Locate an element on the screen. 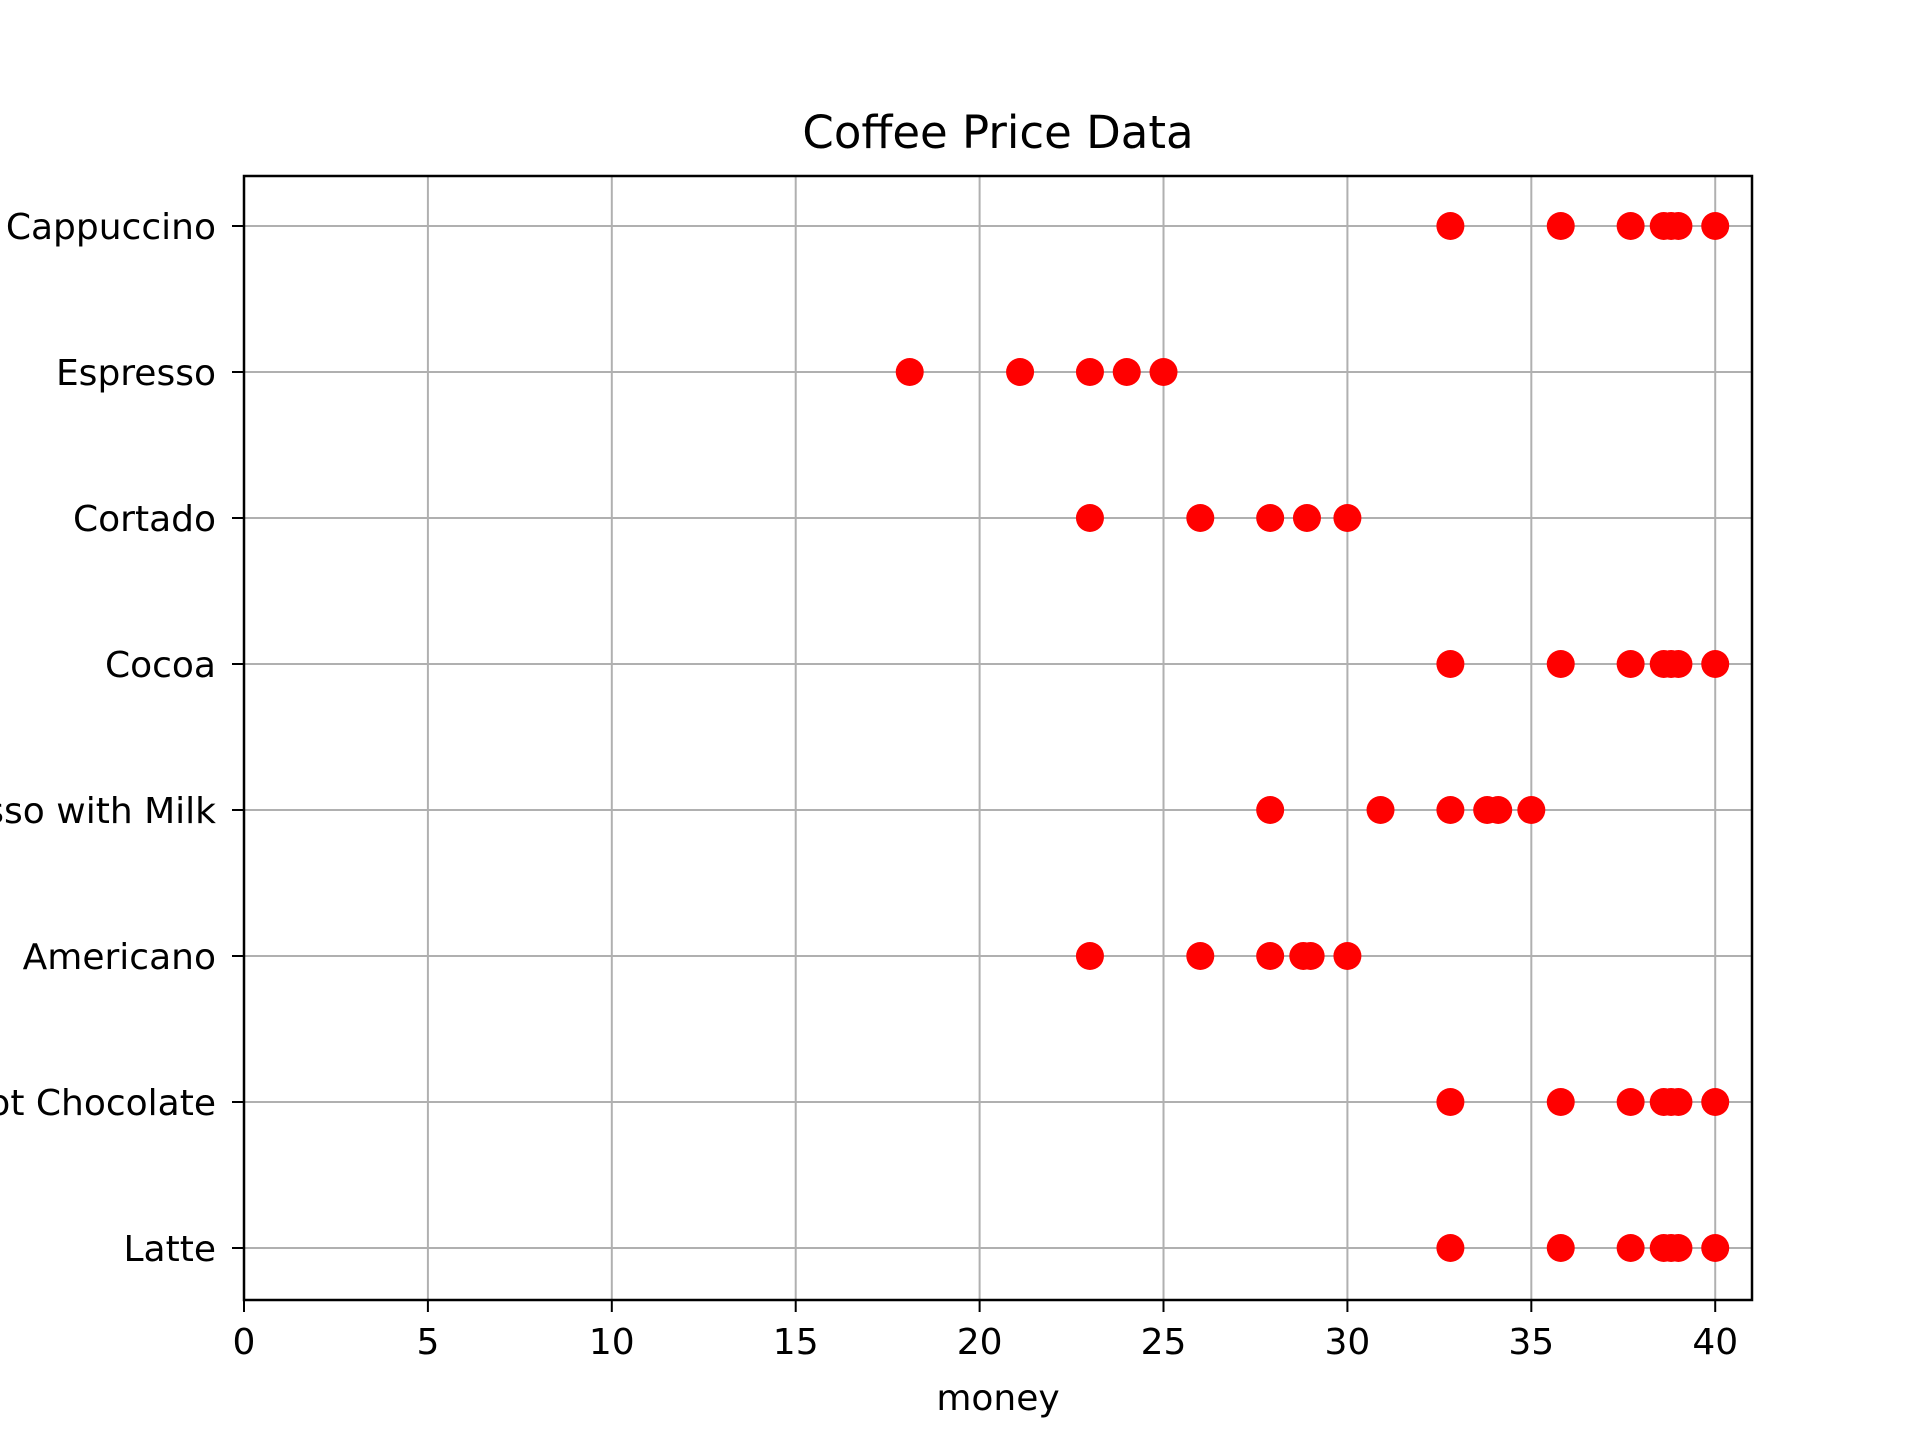 This screenshot has height=1445, width=1920. x-tick-label: 15 is located at coordinates (796, 1342).